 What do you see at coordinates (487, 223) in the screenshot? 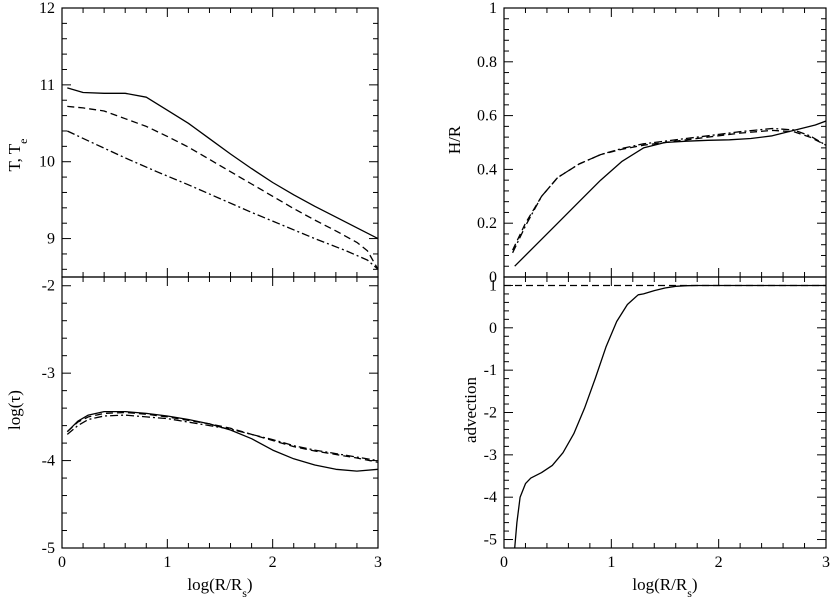
I see `y-tick-label: 0.2` at bounding box center [487, 223].